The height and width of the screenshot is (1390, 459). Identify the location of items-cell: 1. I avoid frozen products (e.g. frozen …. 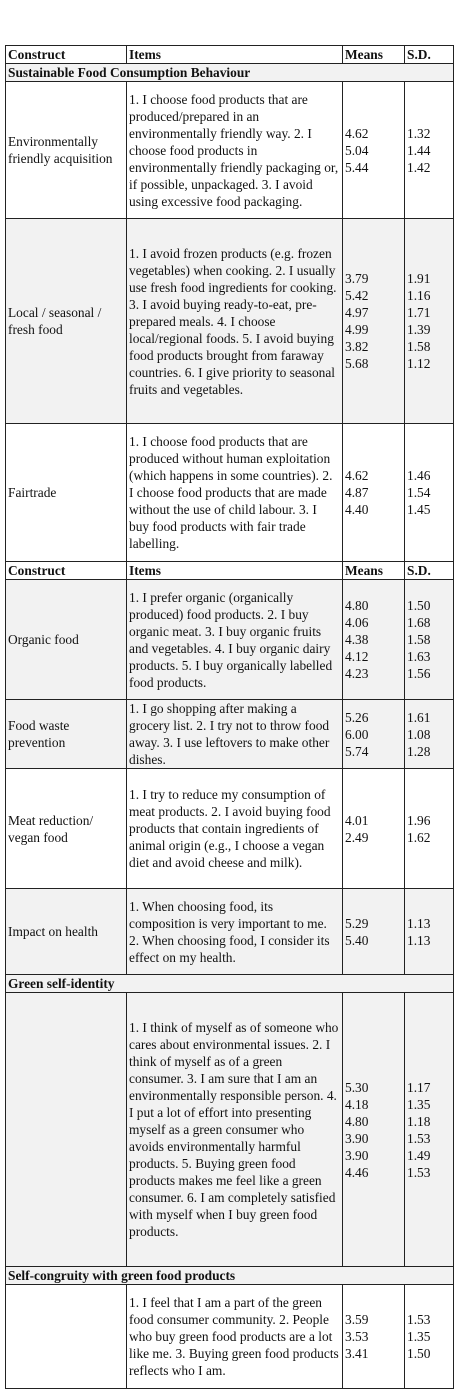
(234, 321).